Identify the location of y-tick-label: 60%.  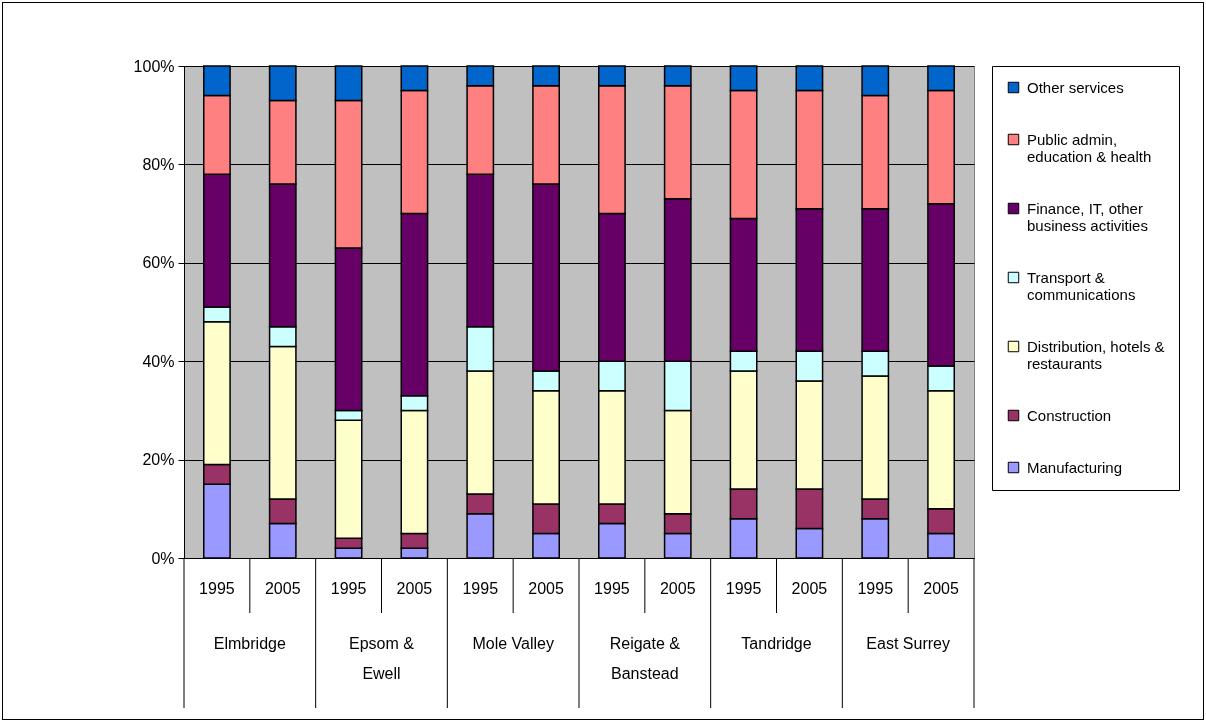
(158, 263).